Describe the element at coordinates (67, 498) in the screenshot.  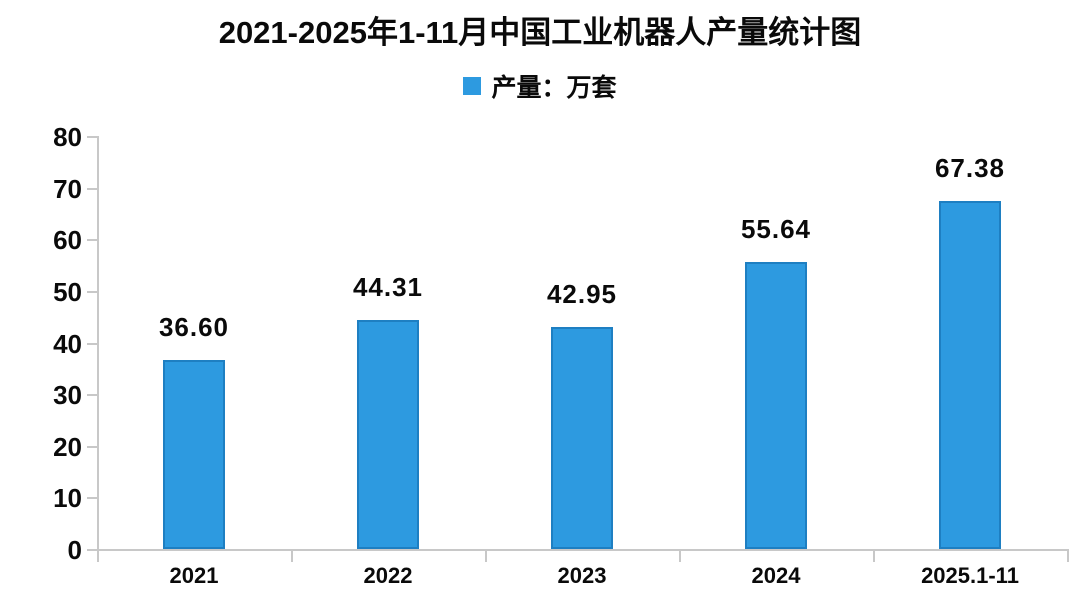
I see `y-axis-tick-label: 10` at that location.